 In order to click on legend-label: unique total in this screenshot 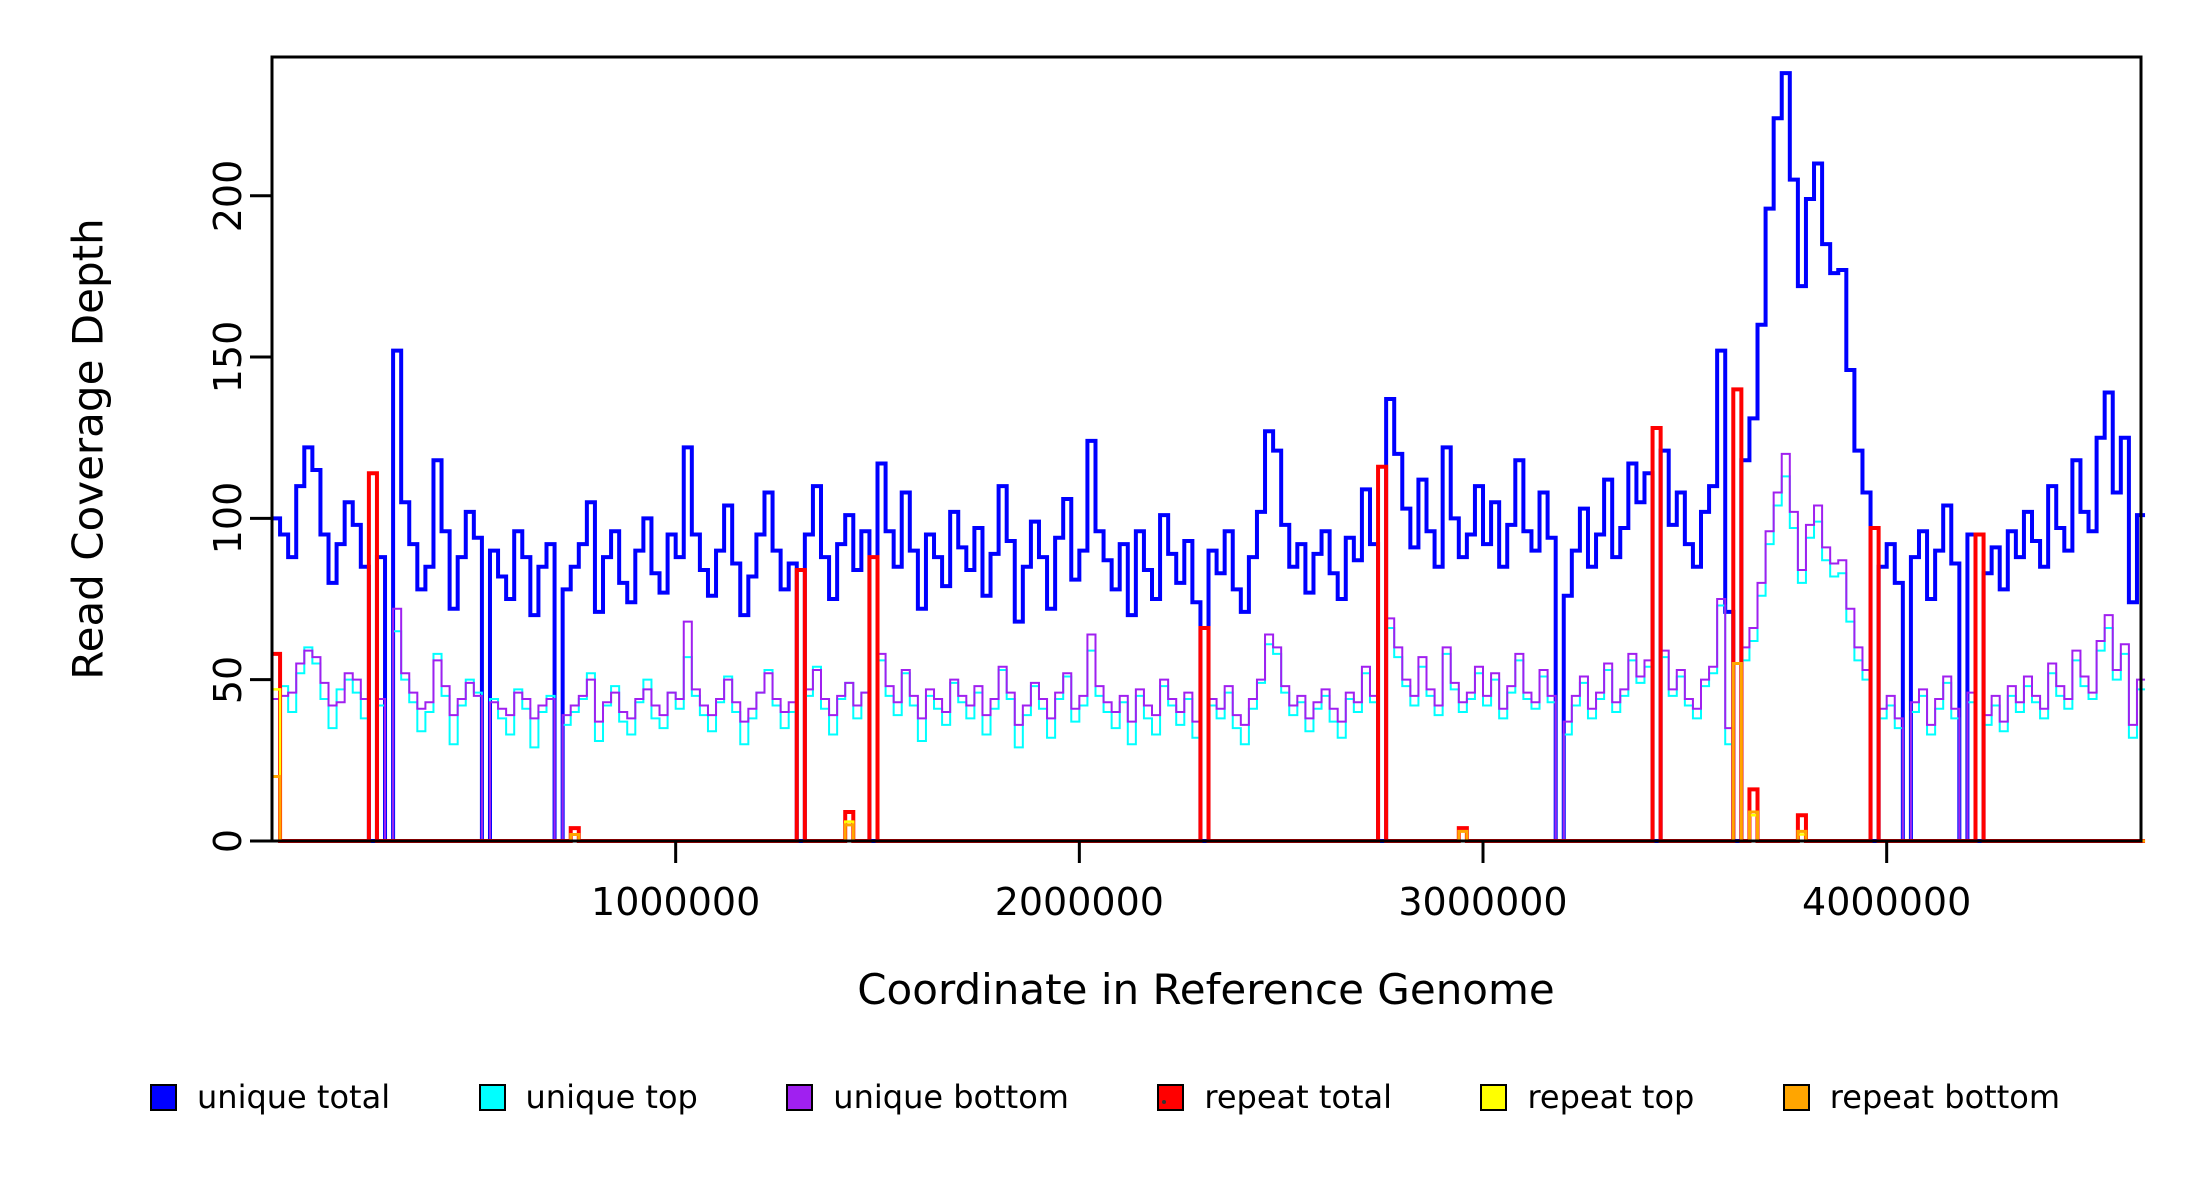, I will do `click(294, 1097)`.